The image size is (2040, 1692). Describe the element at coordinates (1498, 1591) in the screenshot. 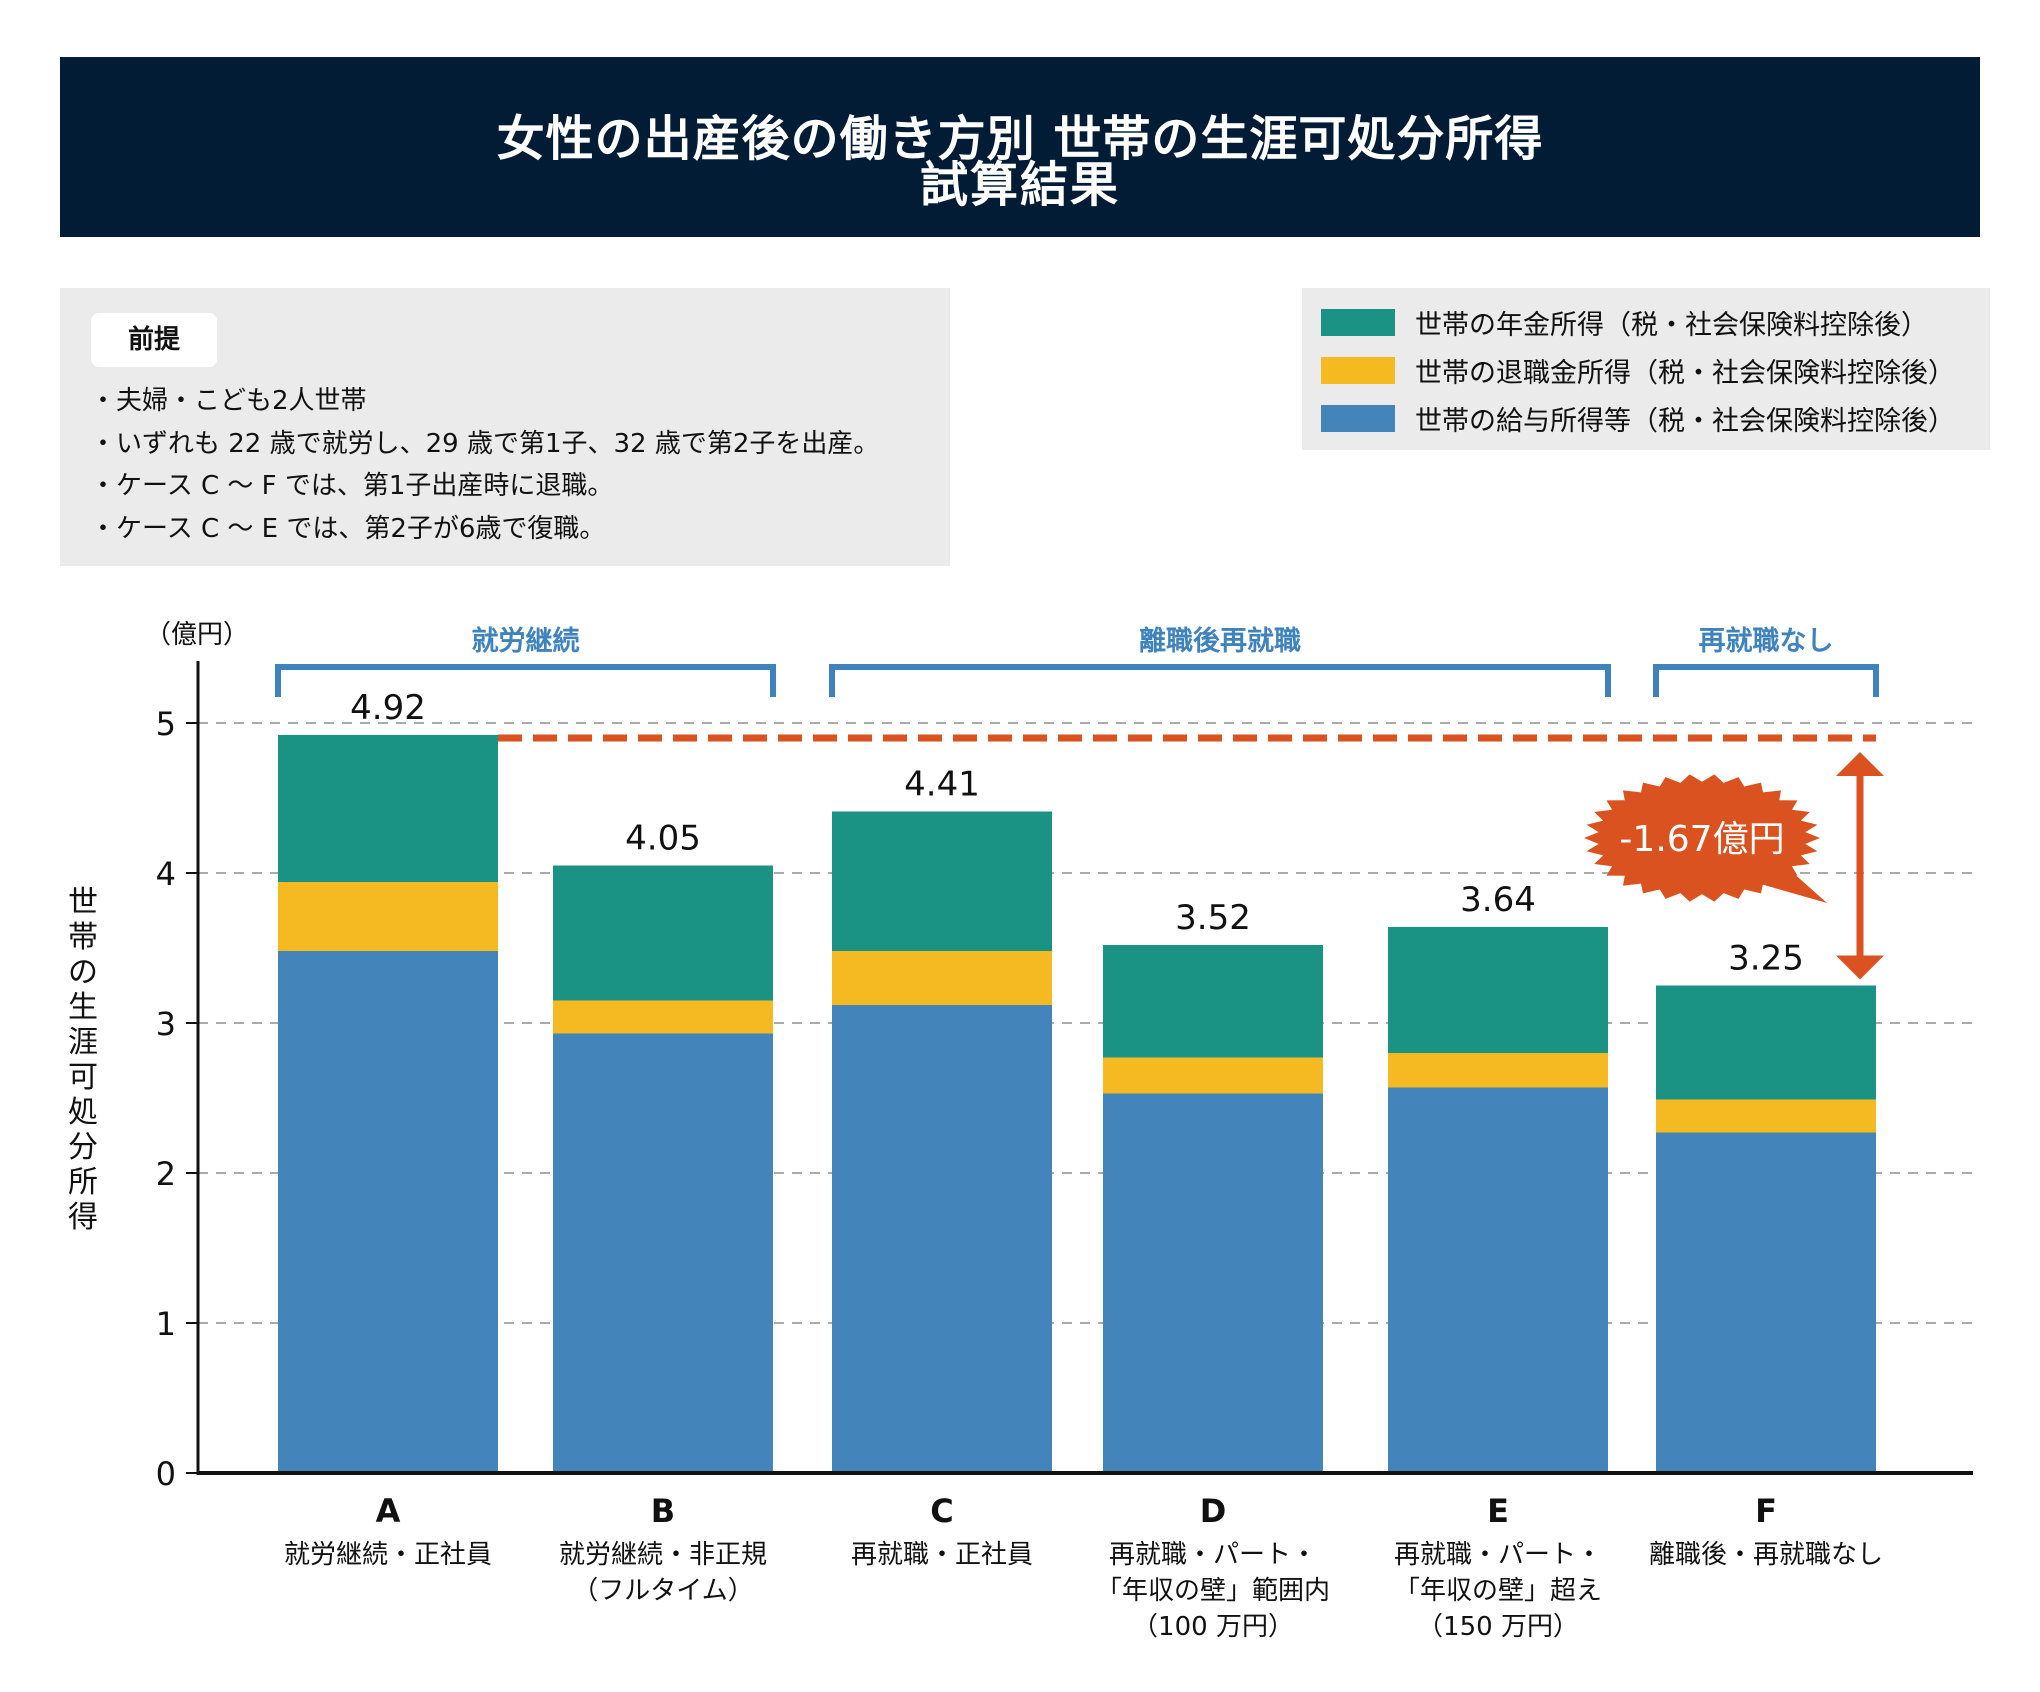

I see `category-description: 「年収の壁」超え` at that location.